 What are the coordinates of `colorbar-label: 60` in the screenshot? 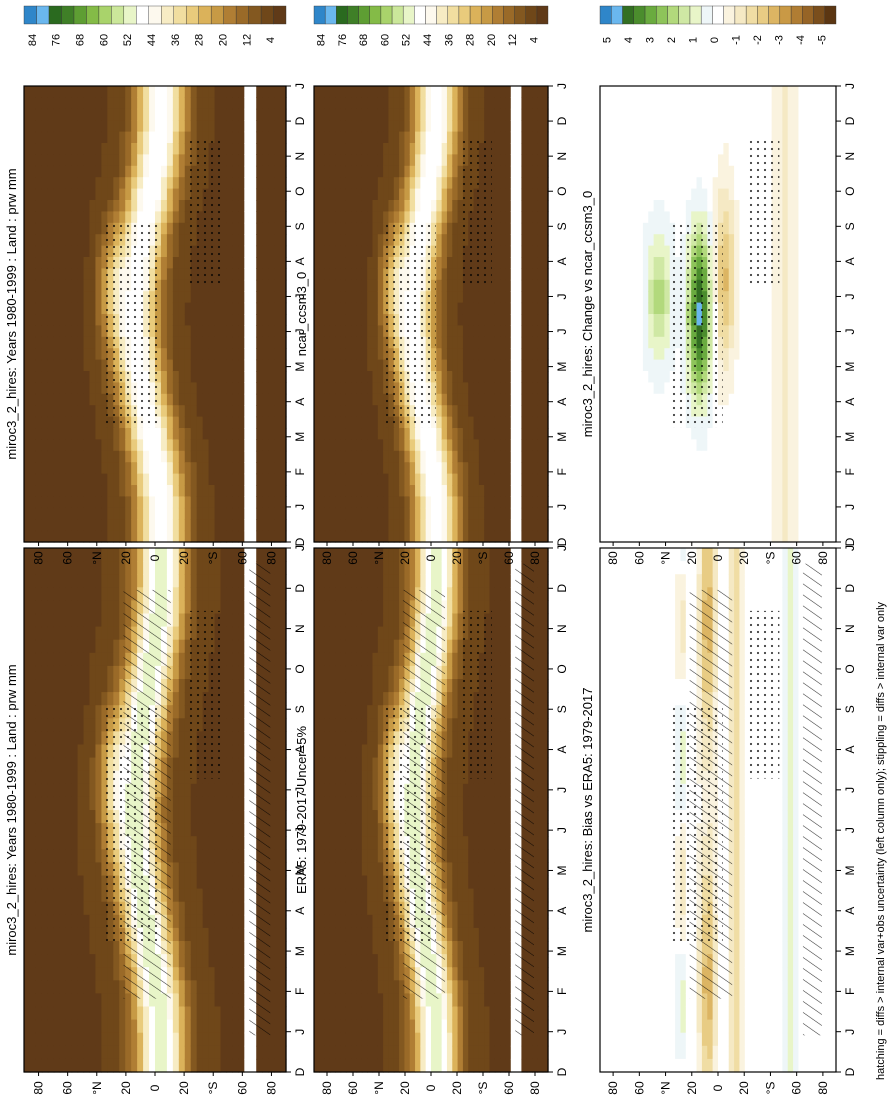 It's located at (104, 40).